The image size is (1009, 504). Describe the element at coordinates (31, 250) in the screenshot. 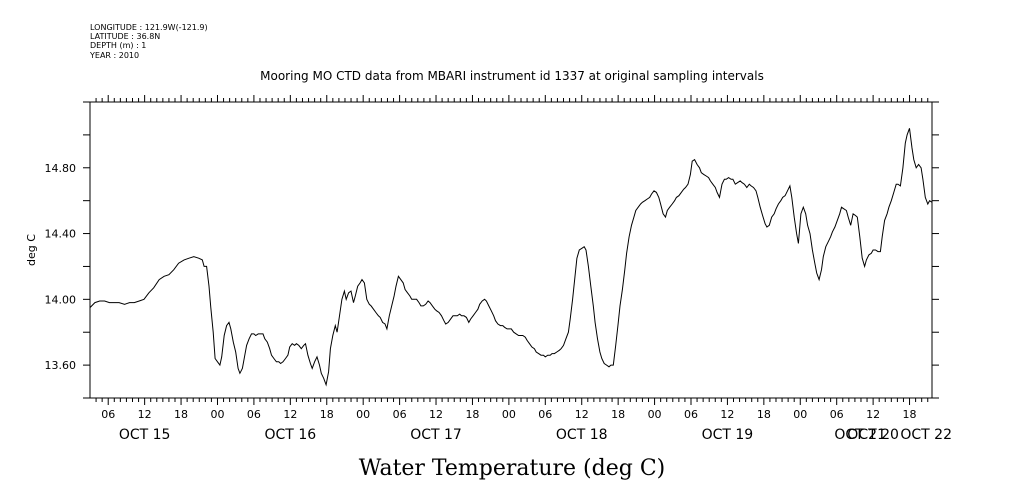

I see `y-axis-title: deg C` at that location.